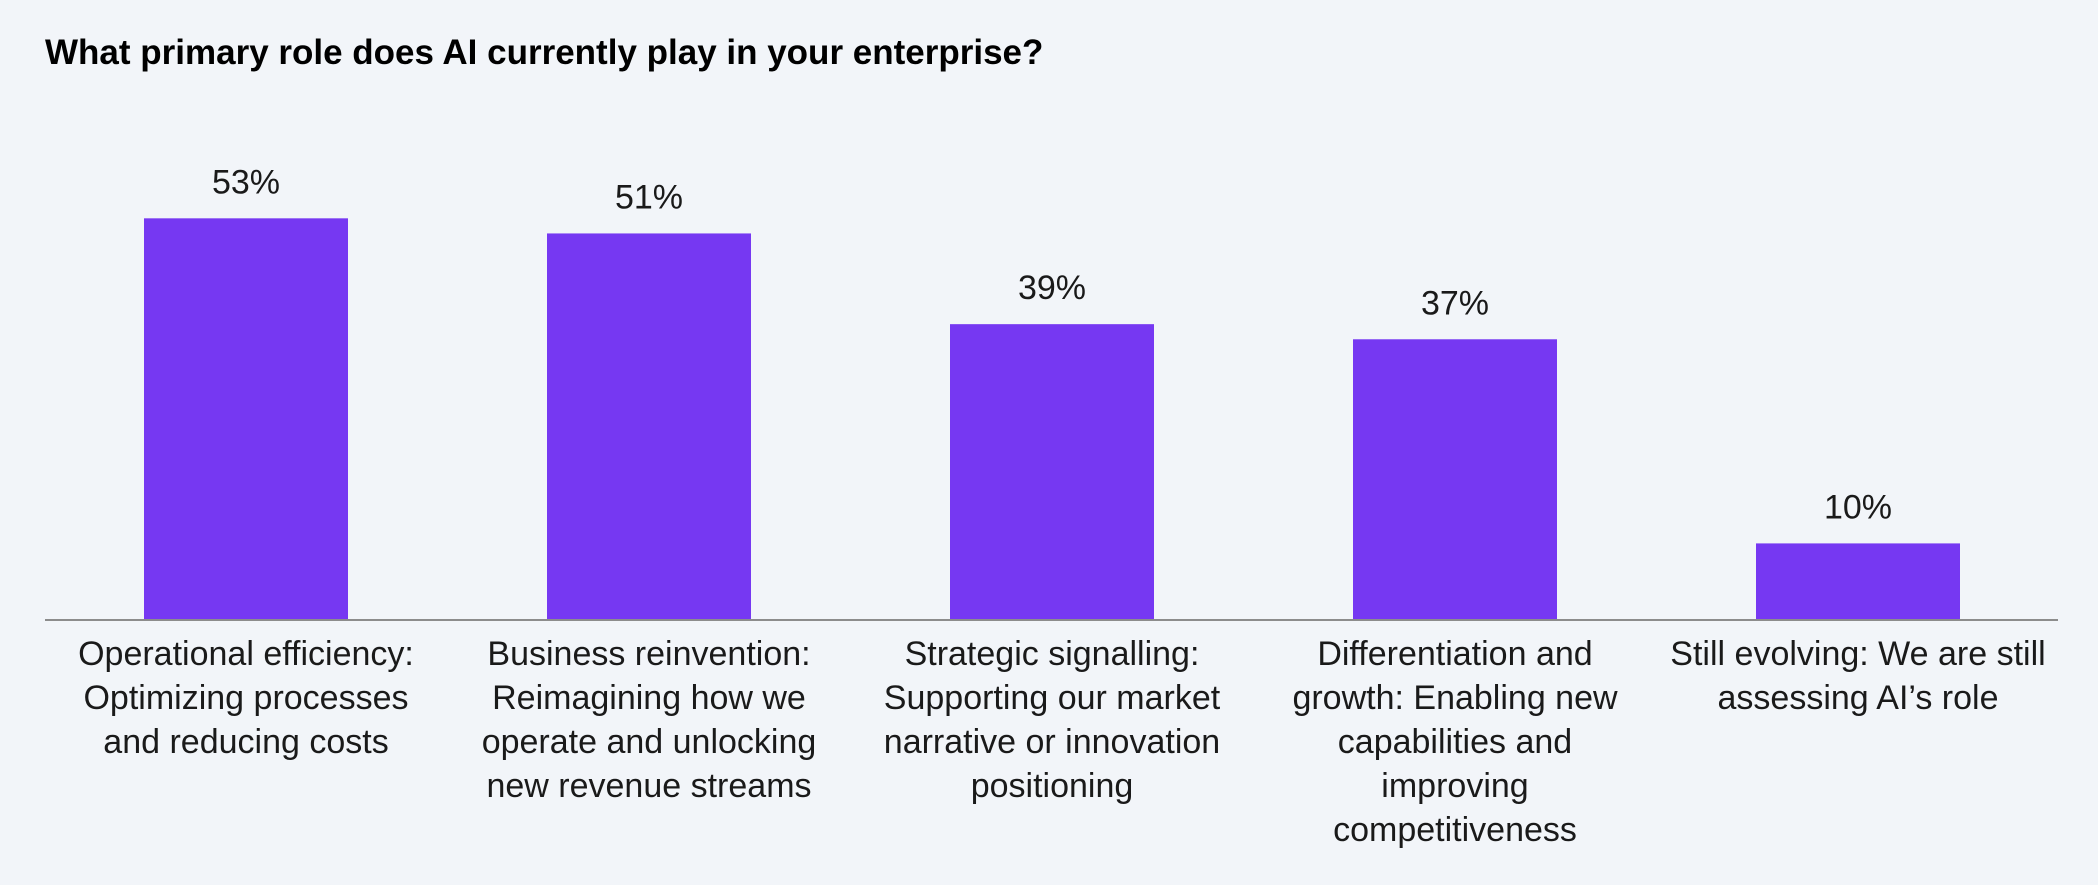 Image resolution: width=2098 pixels, height=885 pixels. What do you see at coordinates (1052, 654) in the screenshot?
I see `category-label-line: Strategic signalling:` at bounding box center [1052, 654].